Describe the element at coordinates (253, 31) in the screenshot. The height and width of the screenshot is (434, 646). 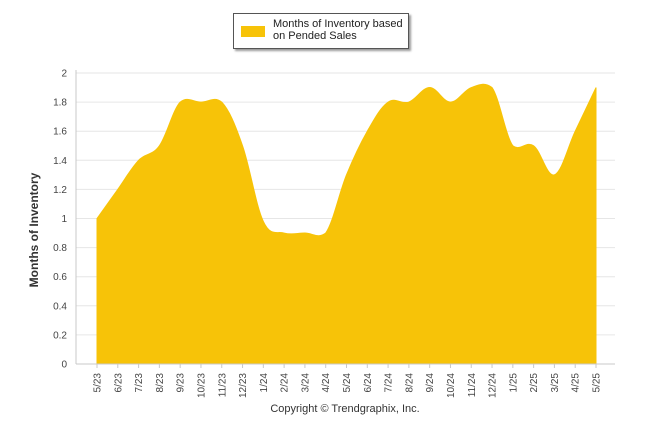
I see `legend-swatch` at that location.